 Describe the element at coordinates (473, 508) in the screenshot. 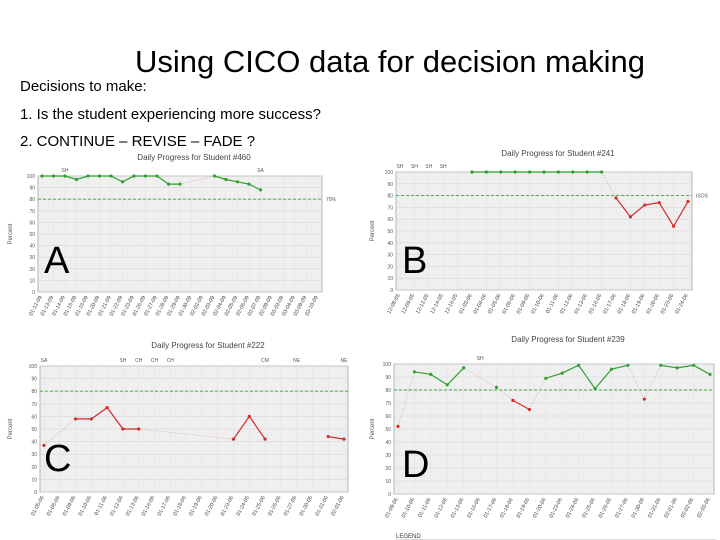

I see `x-tick-label: 01-16-06` at that location.